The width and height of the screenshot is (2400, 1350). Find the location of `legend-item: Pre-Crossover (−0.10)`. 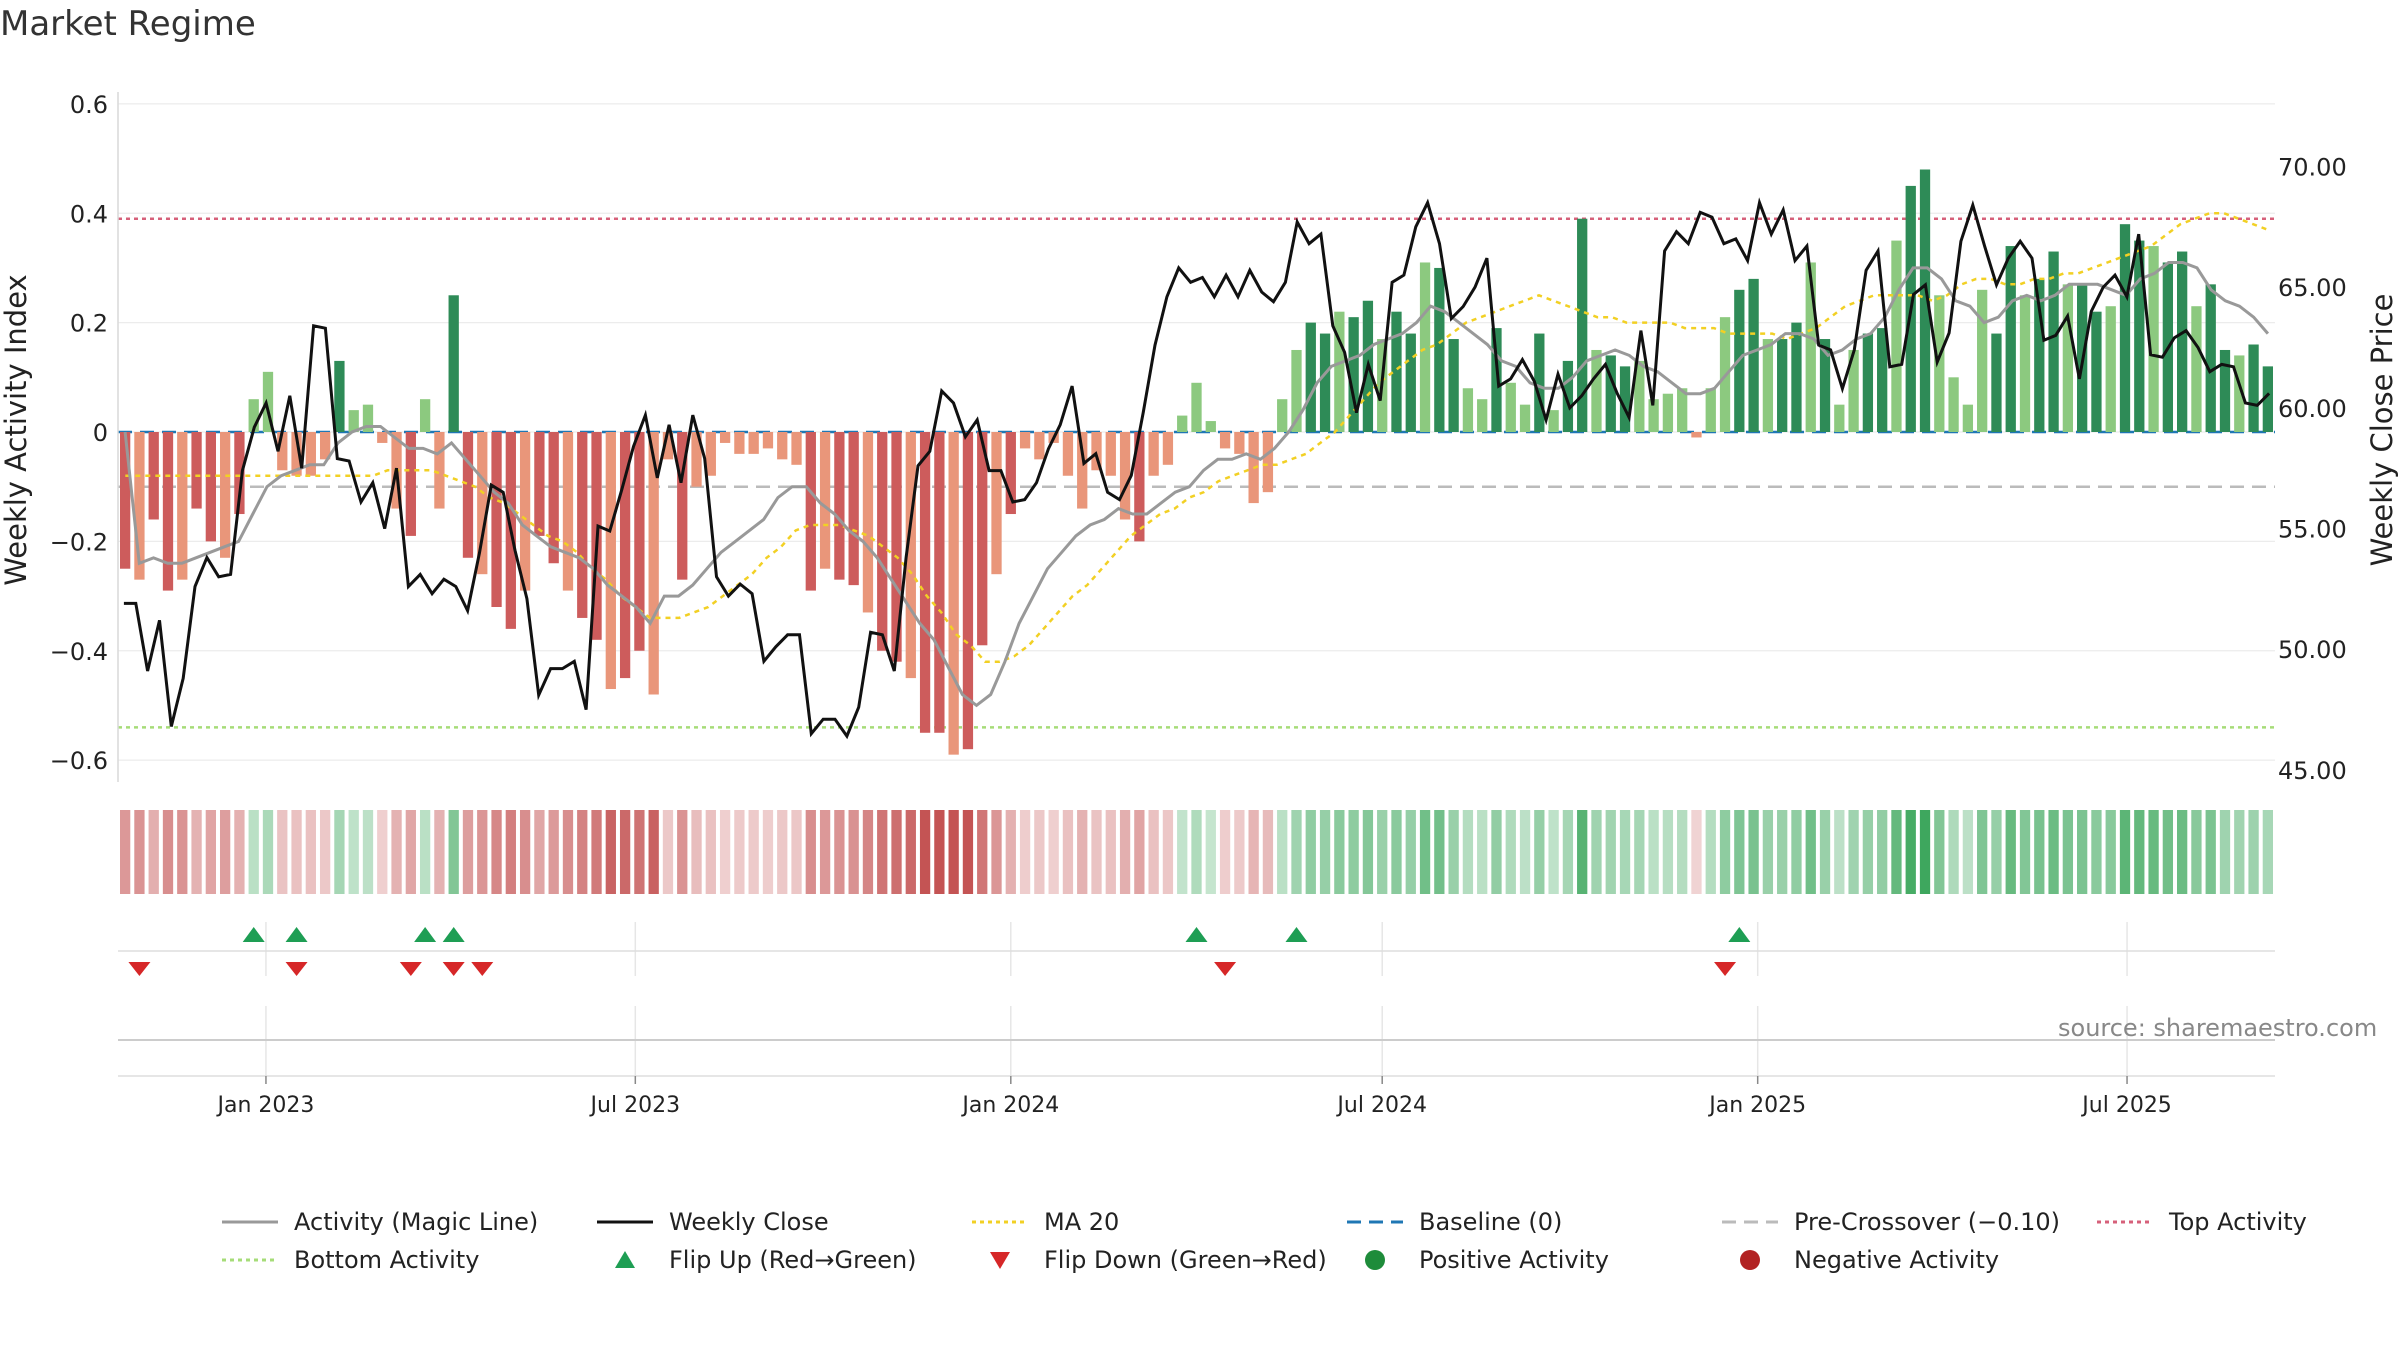

legend-item: Pre-Crossover (−0.10) is located at coordinates (1890, 1222).